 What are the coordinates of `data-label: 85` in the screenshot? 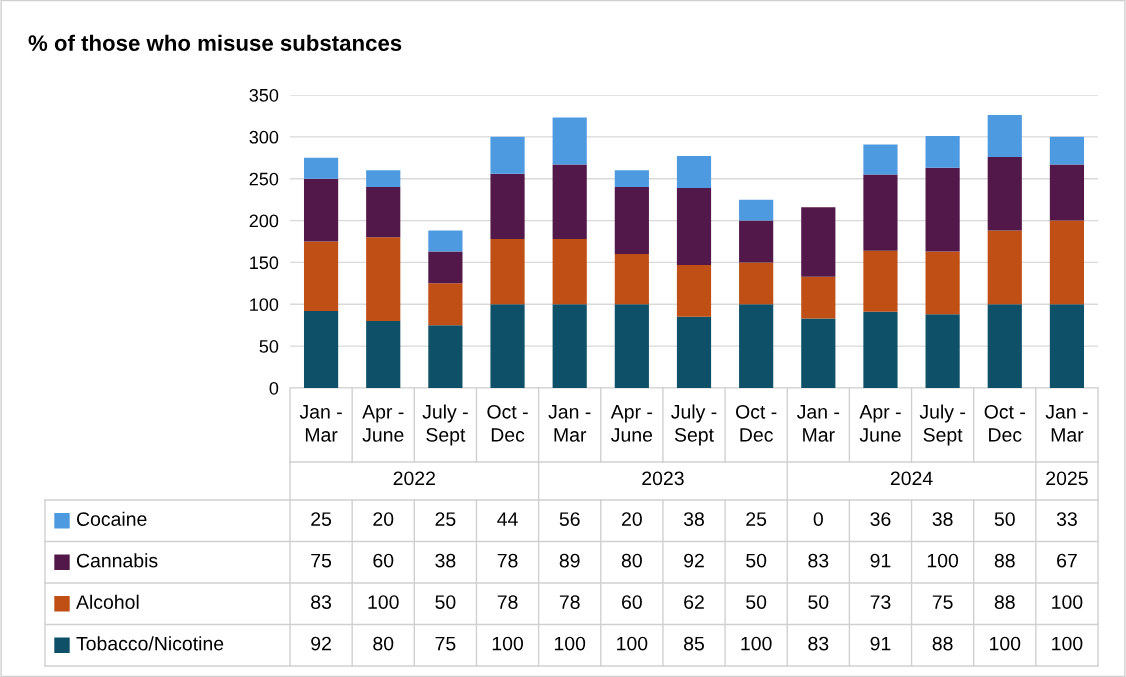 It's located at (694, 643).